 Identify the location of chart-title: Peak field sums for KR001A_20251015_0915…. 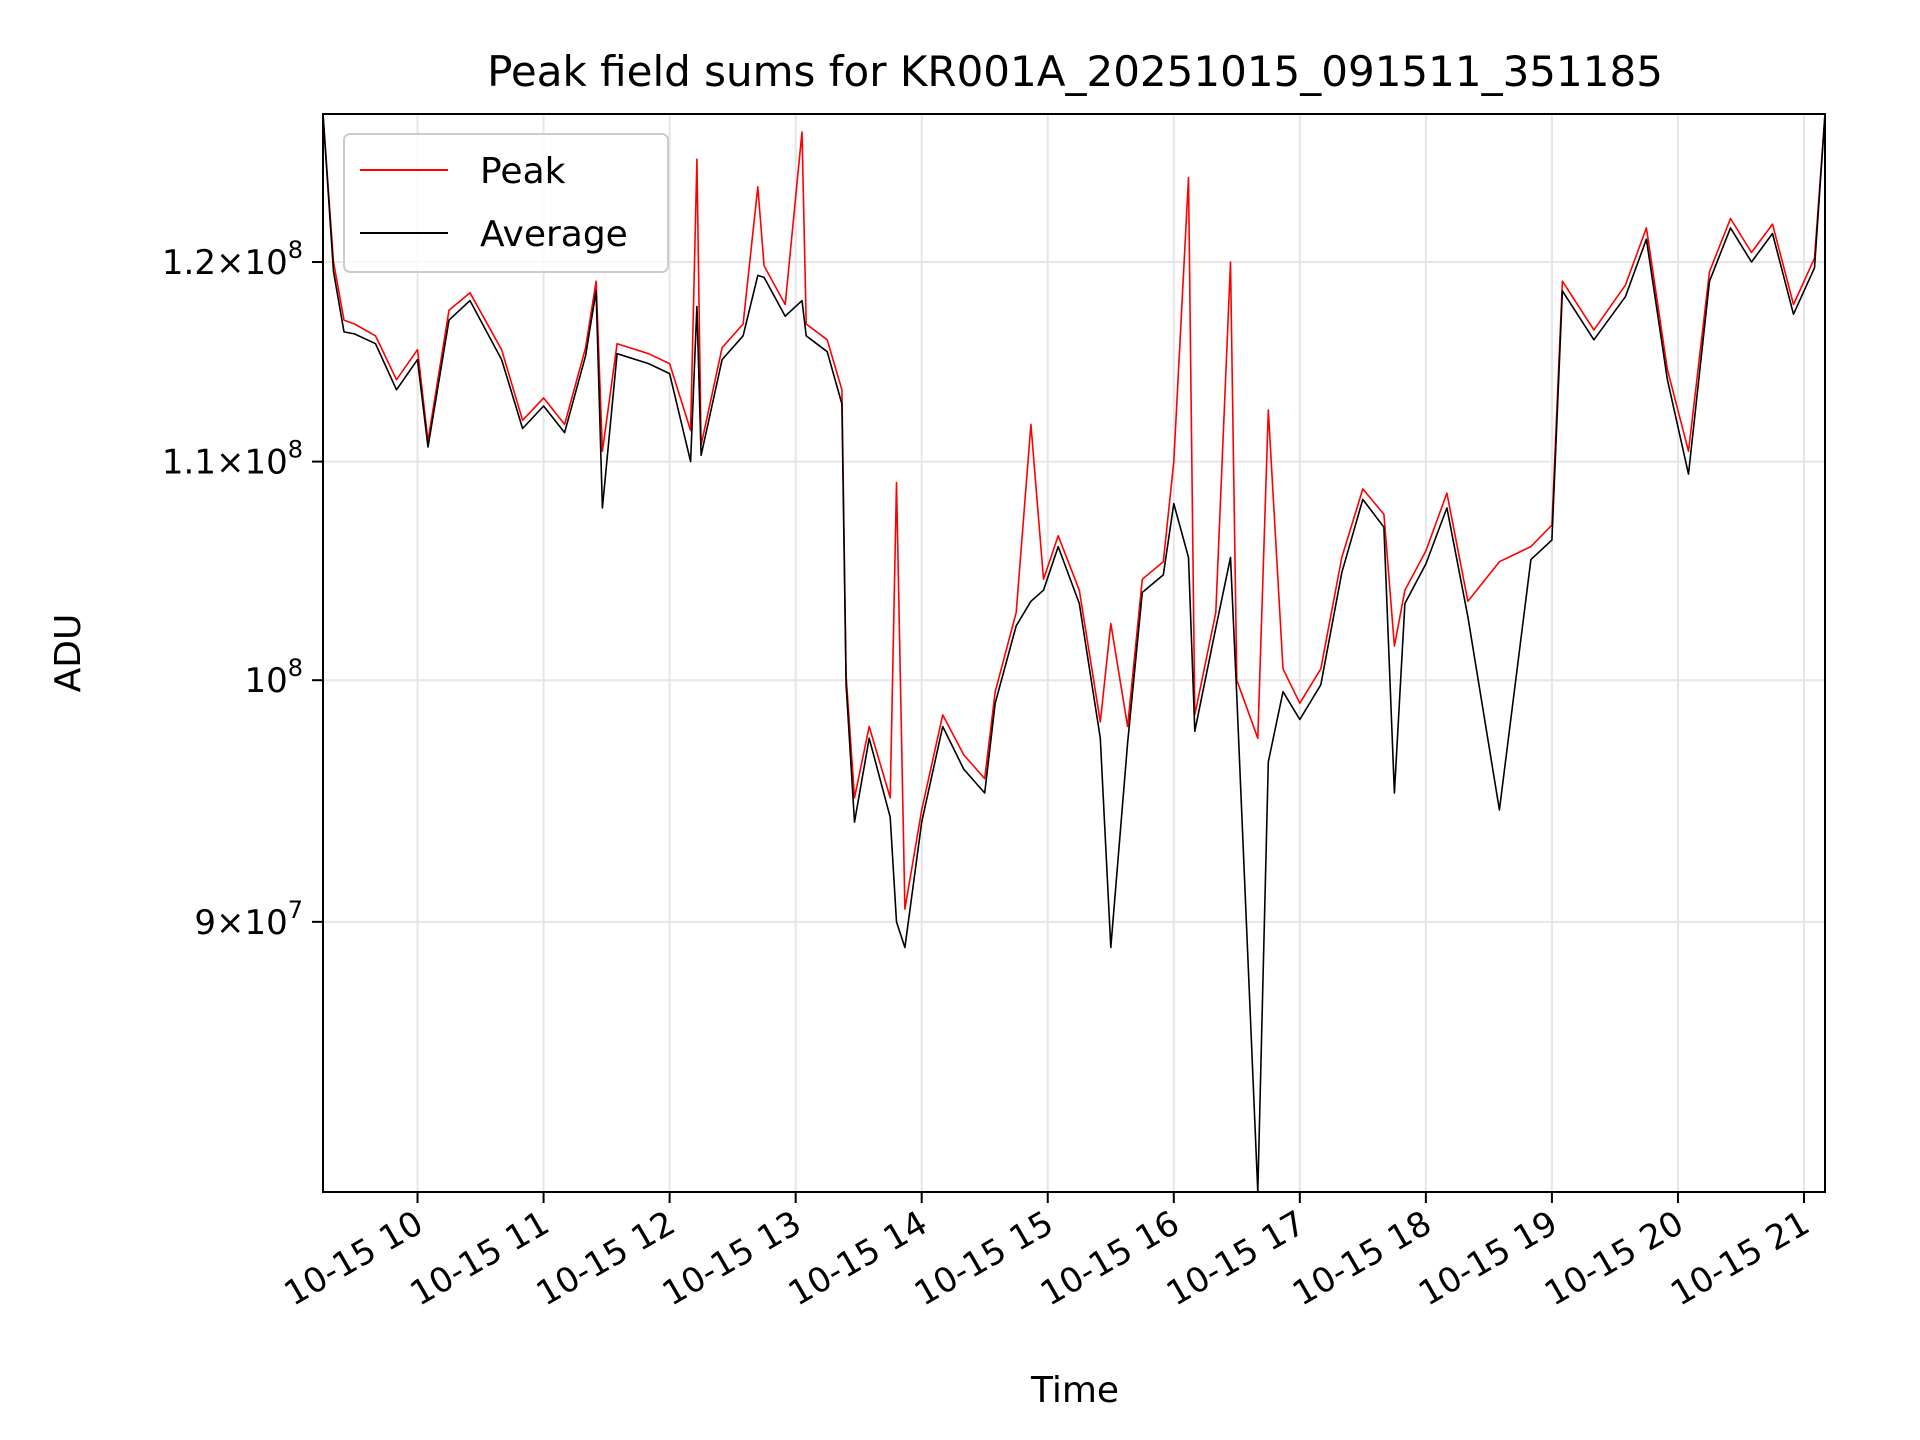
(1075, 71).